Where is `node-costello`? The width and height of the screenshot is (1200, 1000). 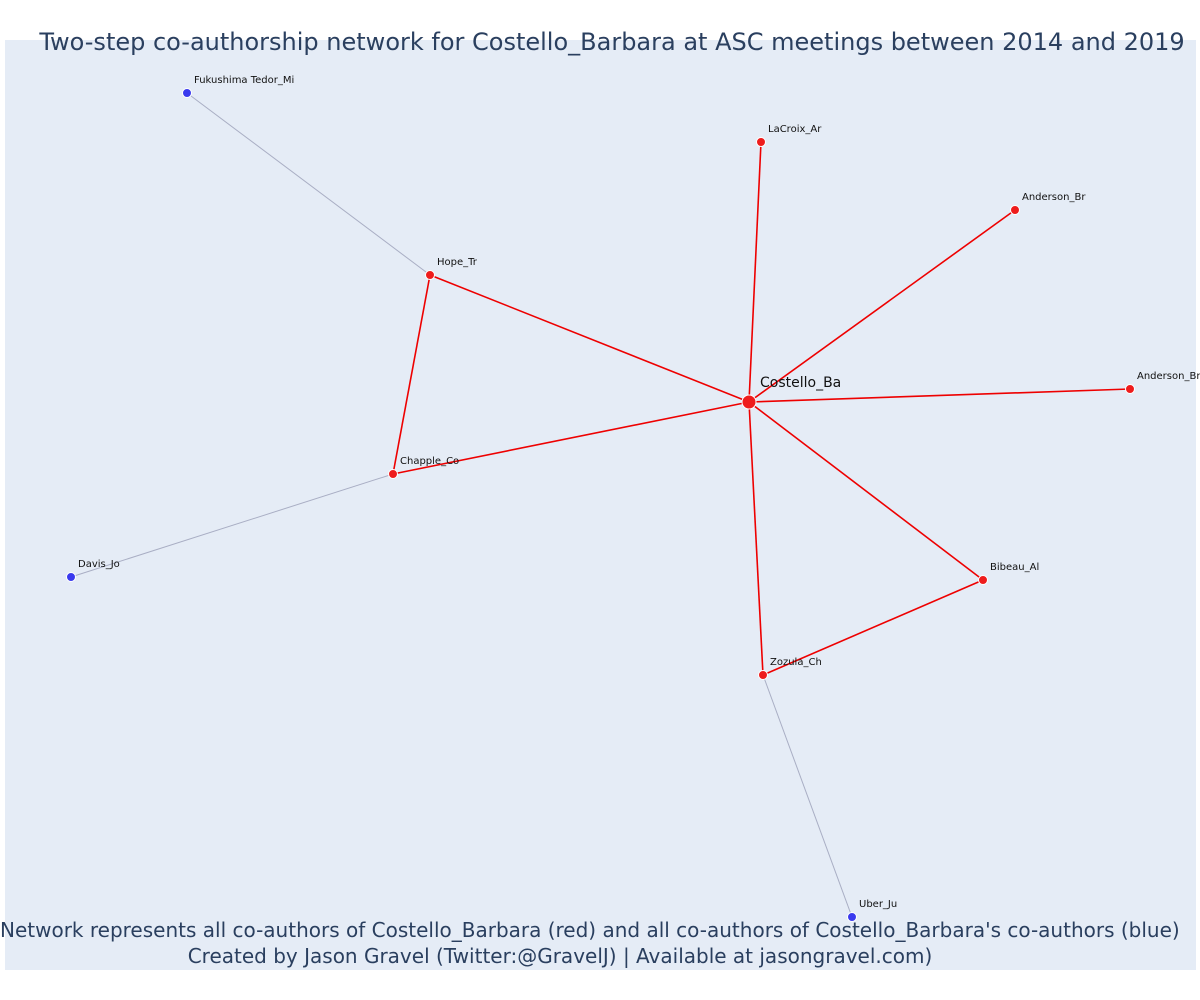 node-costello is located at coordinates (749, 402).